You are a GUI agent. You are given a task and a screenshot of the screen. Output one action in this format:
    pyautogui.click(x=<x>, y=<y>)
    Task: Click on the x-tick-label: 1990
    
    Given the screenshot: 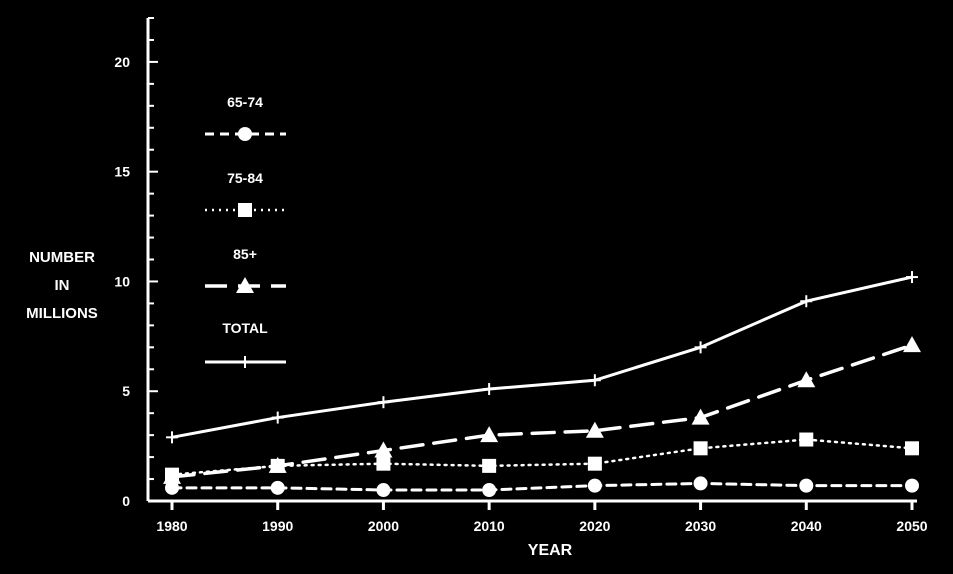 What is the action you would take?
    pyautogui.click(x=277, y=526)
    